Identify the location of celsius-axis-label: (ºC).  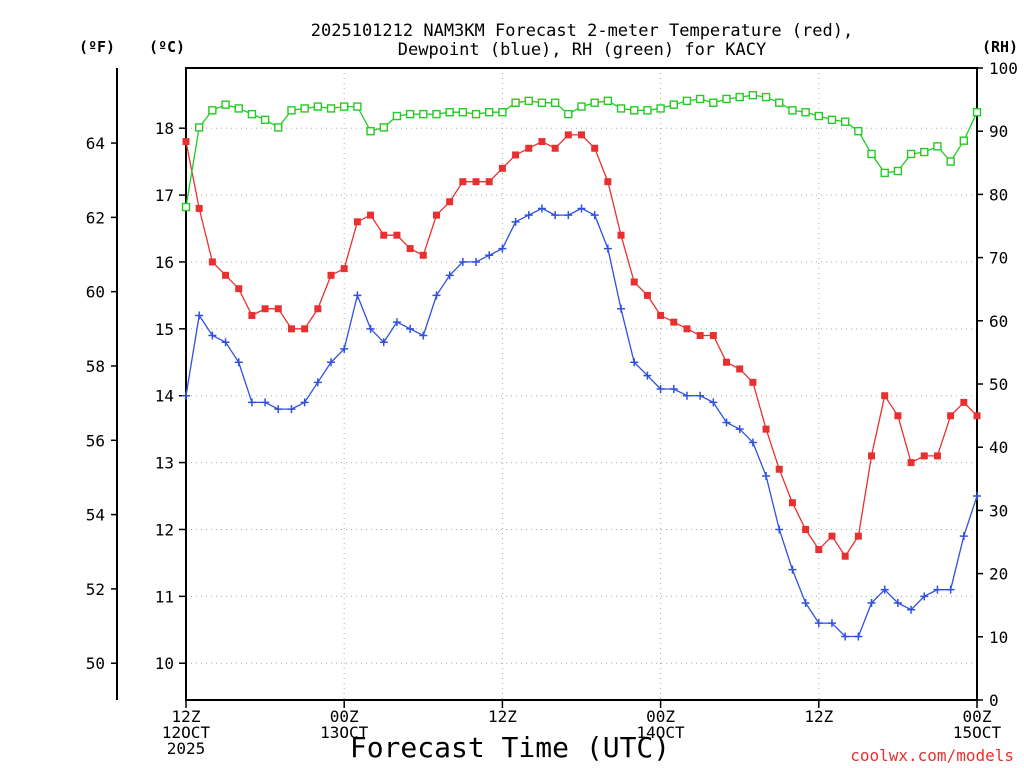
(167, 47).